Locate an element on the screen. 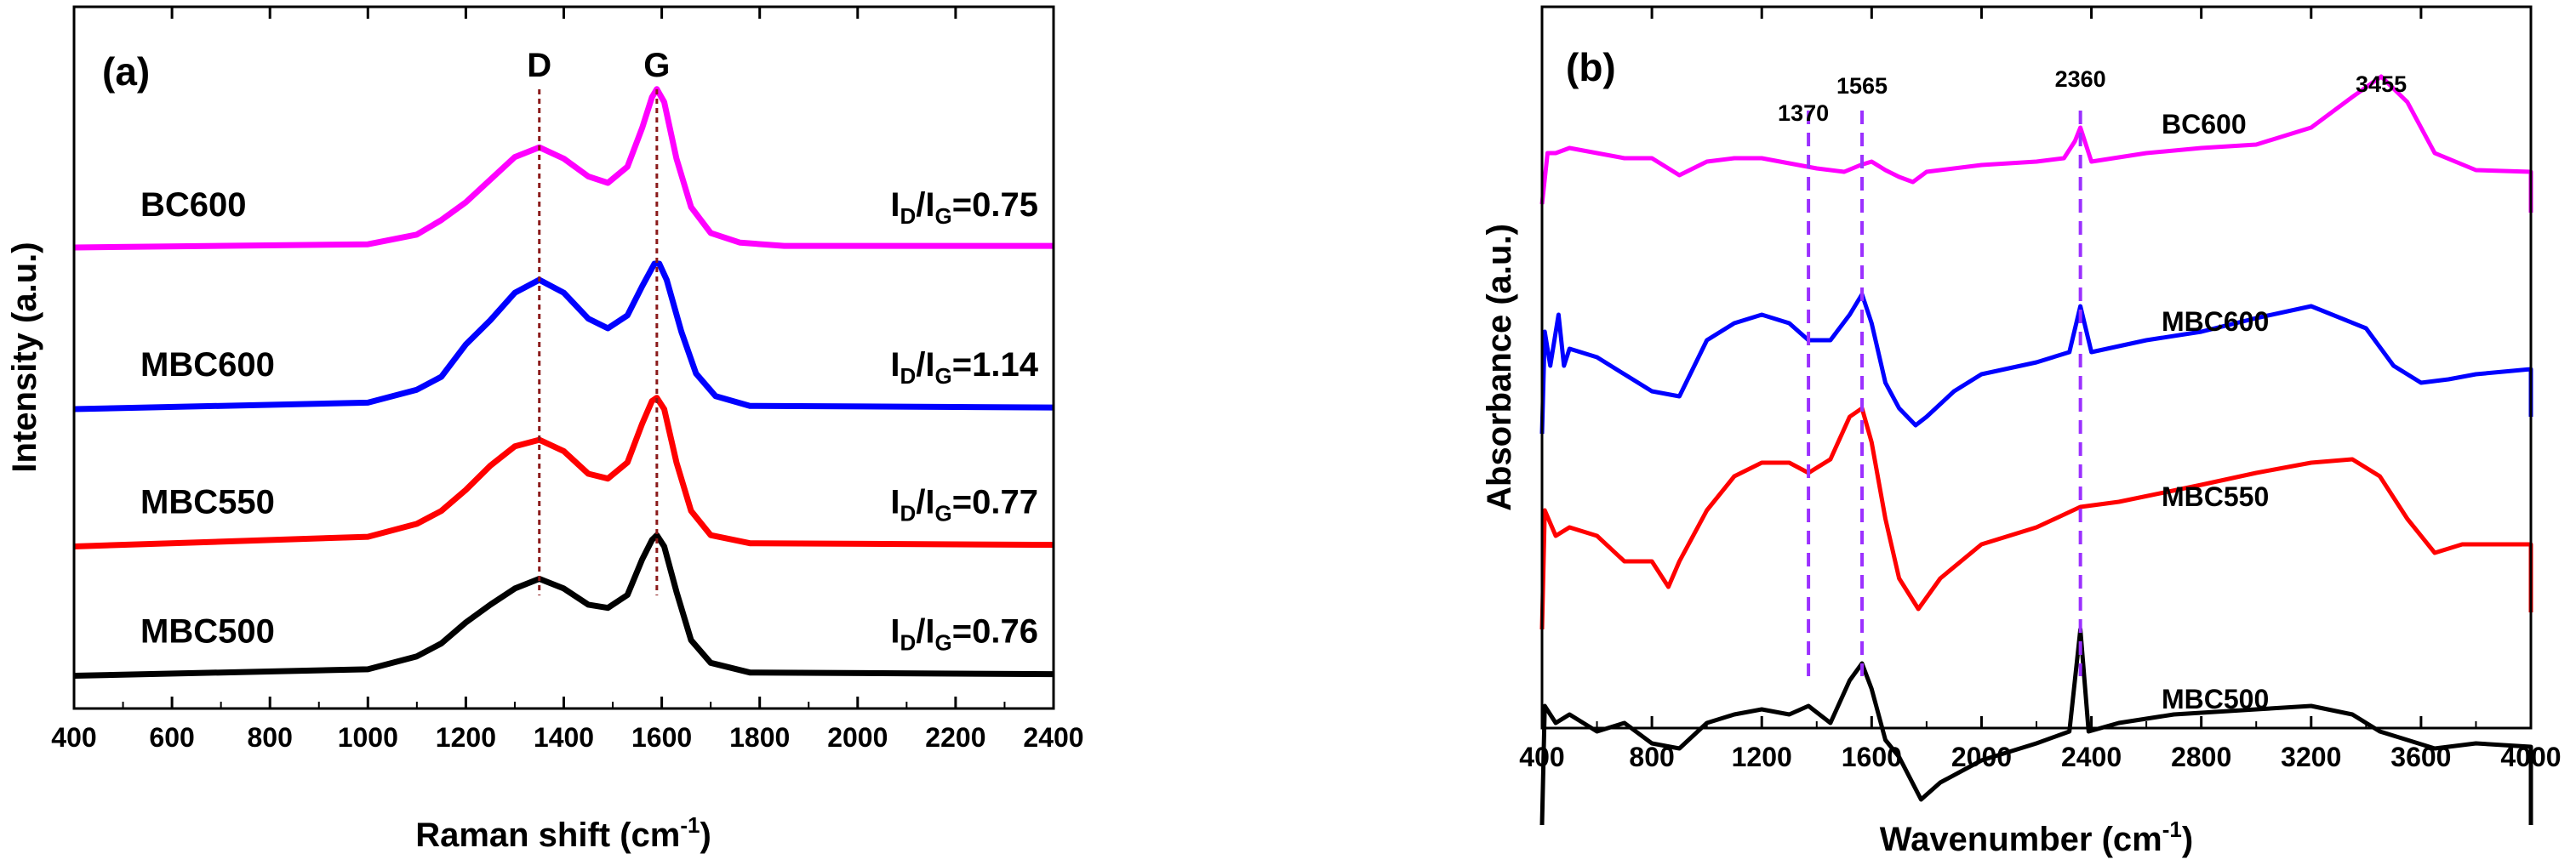 The height and width of the screenshot is (865, 2576). x-tick-label-2800: 2800 is located at coordinates (2201, 757).